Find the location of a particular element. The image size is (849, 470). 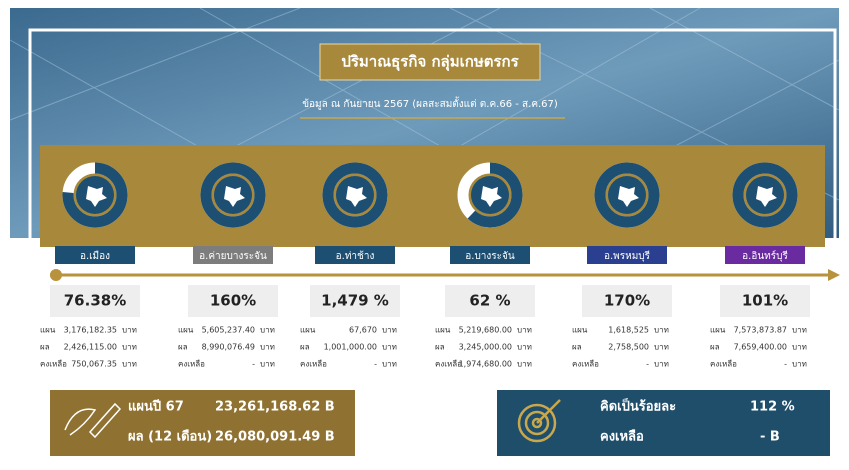

percent-label: 1,479 % is located at coordinates (355, 301).